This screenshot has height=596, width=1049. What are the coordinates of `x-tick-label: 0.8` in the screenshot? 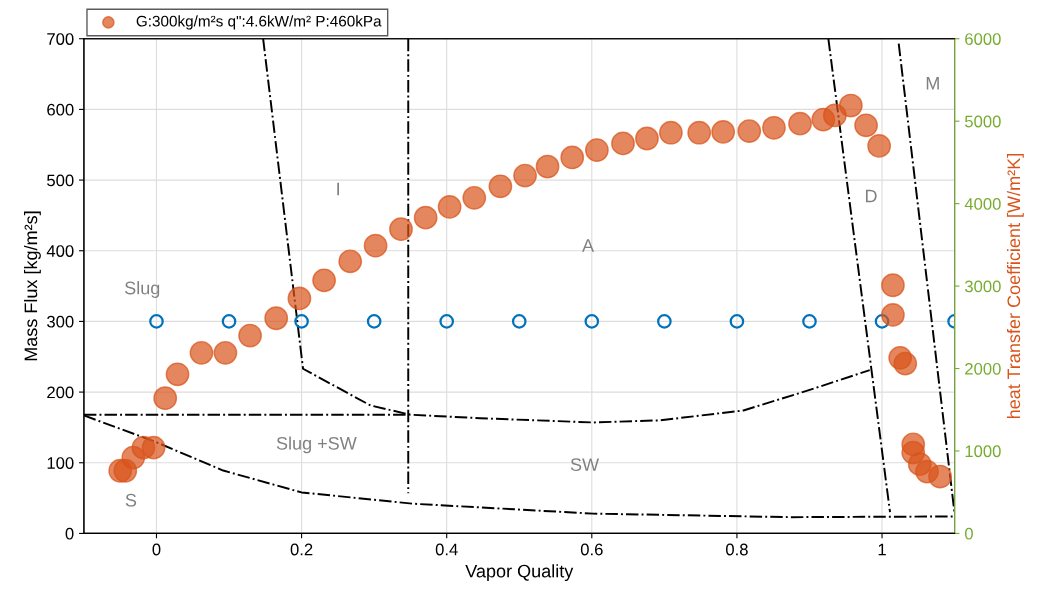 It's located at (736, 549).